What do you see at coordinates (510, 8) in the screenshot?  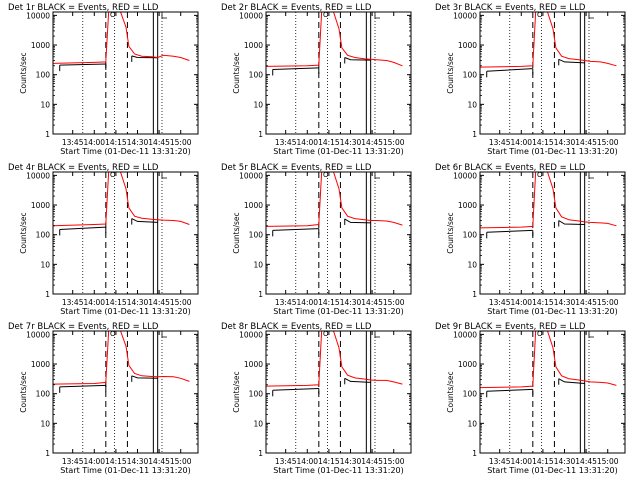 I see `panel-title: Det 3r BLACK = Events, RED = LLD` at bounding box center [510, 8].